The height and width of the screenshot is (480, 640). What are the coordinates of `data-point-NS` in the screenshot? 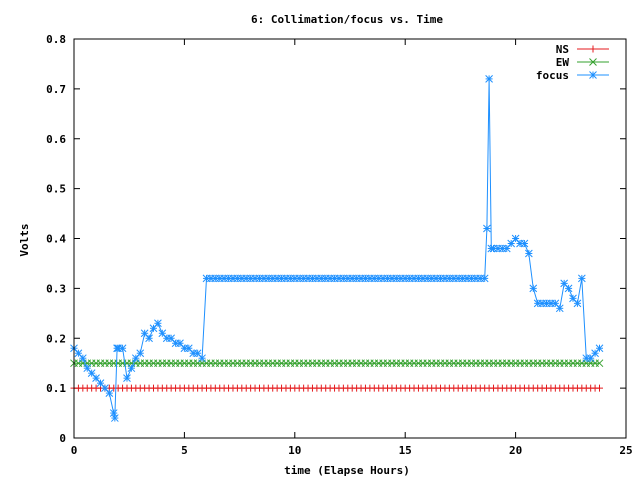 It's located at (600, 388).